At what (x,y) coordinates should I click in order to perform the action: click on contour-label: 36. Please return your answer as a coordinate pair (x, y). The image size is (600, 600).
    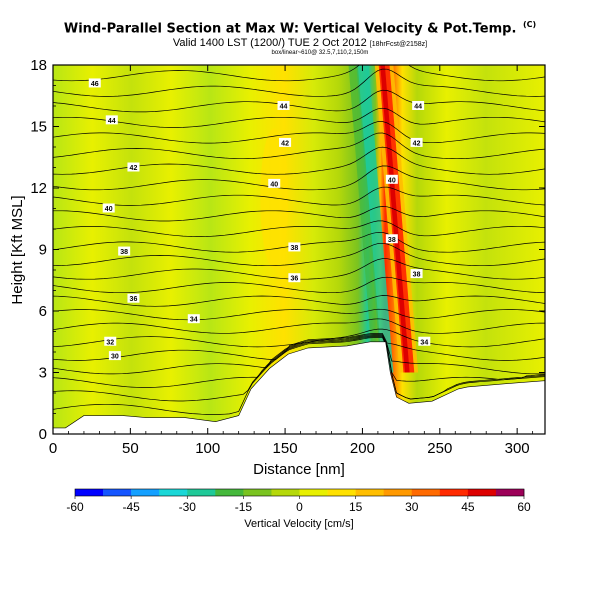
    Looking at the image, I should click on (134, 299).